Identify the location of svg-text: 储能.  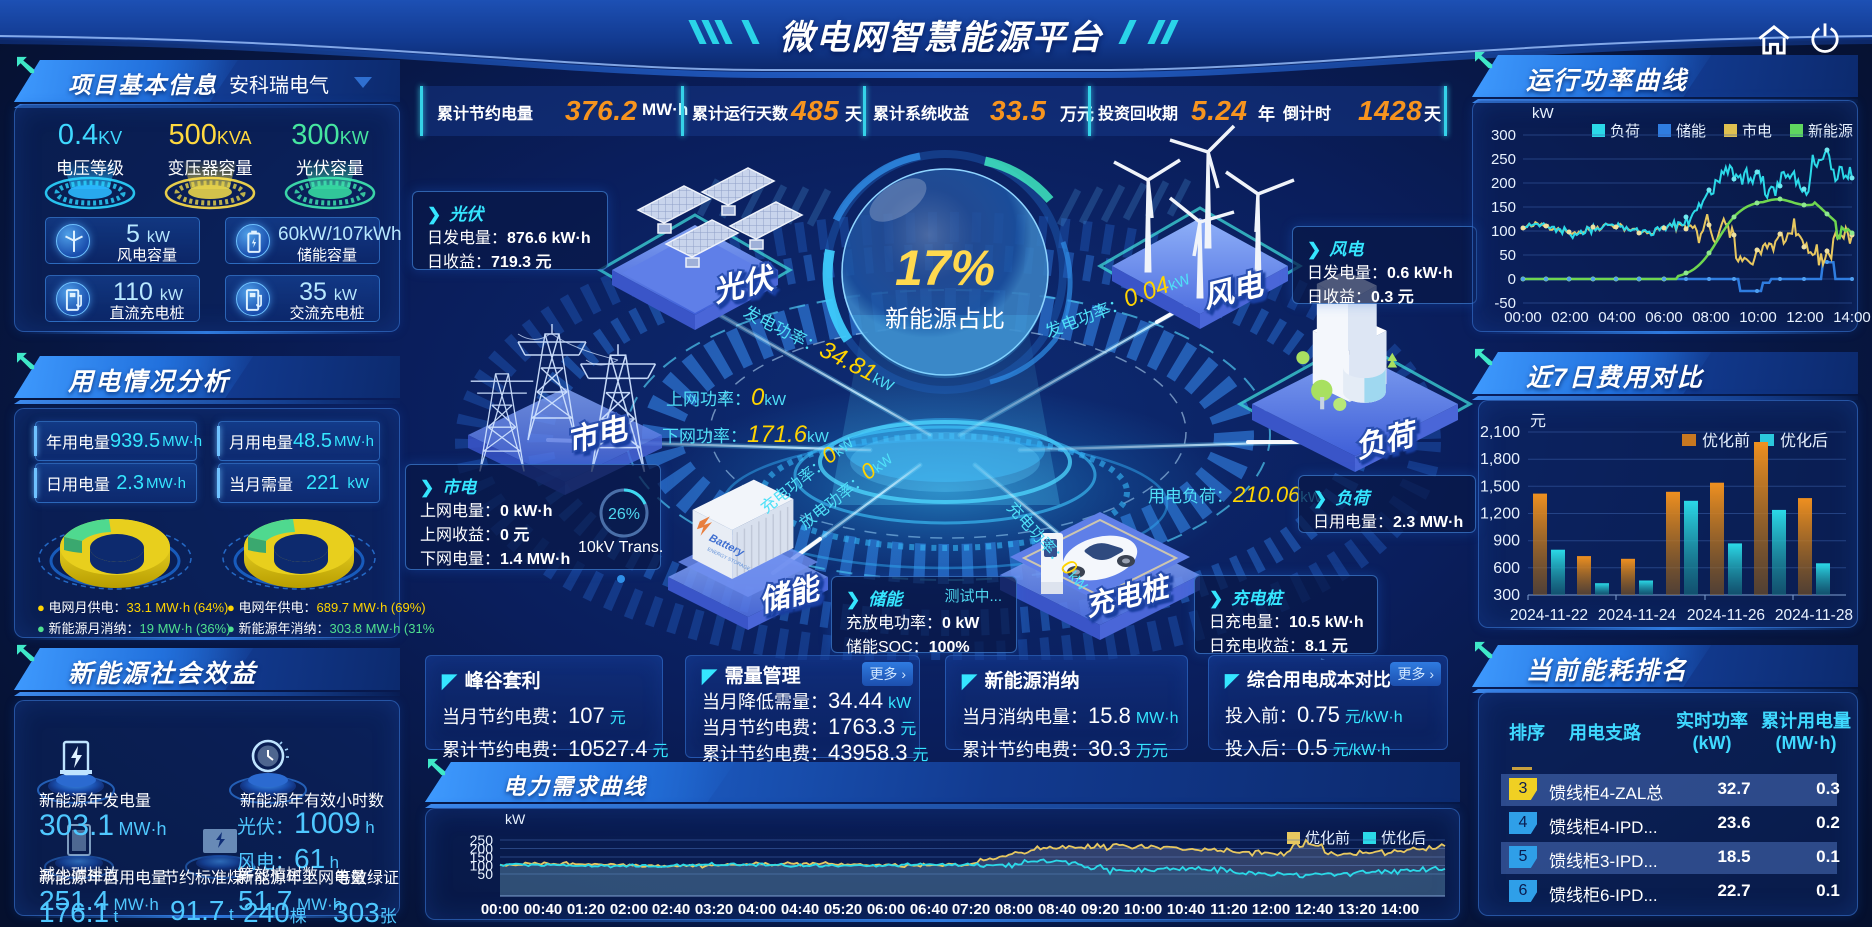
(1691, 131).